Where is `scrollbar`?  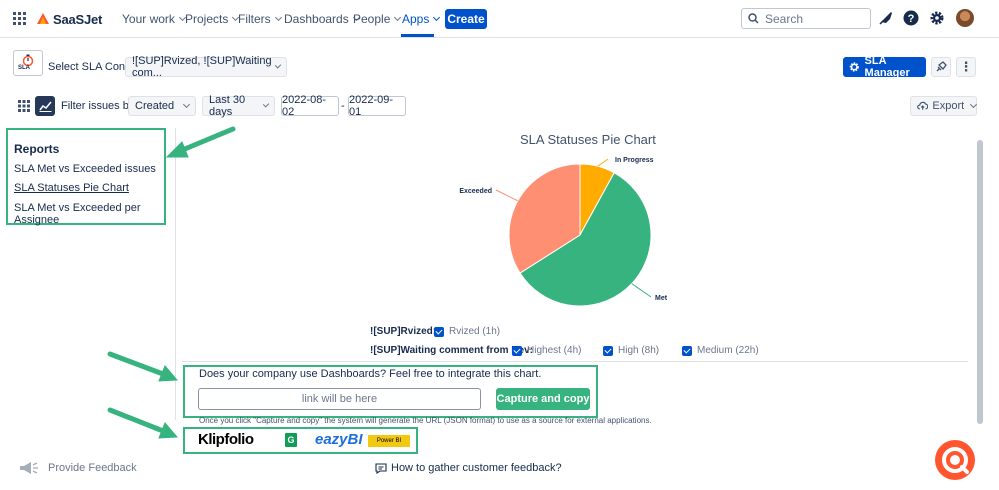 scrollbar is located at coordinates (980, 288).